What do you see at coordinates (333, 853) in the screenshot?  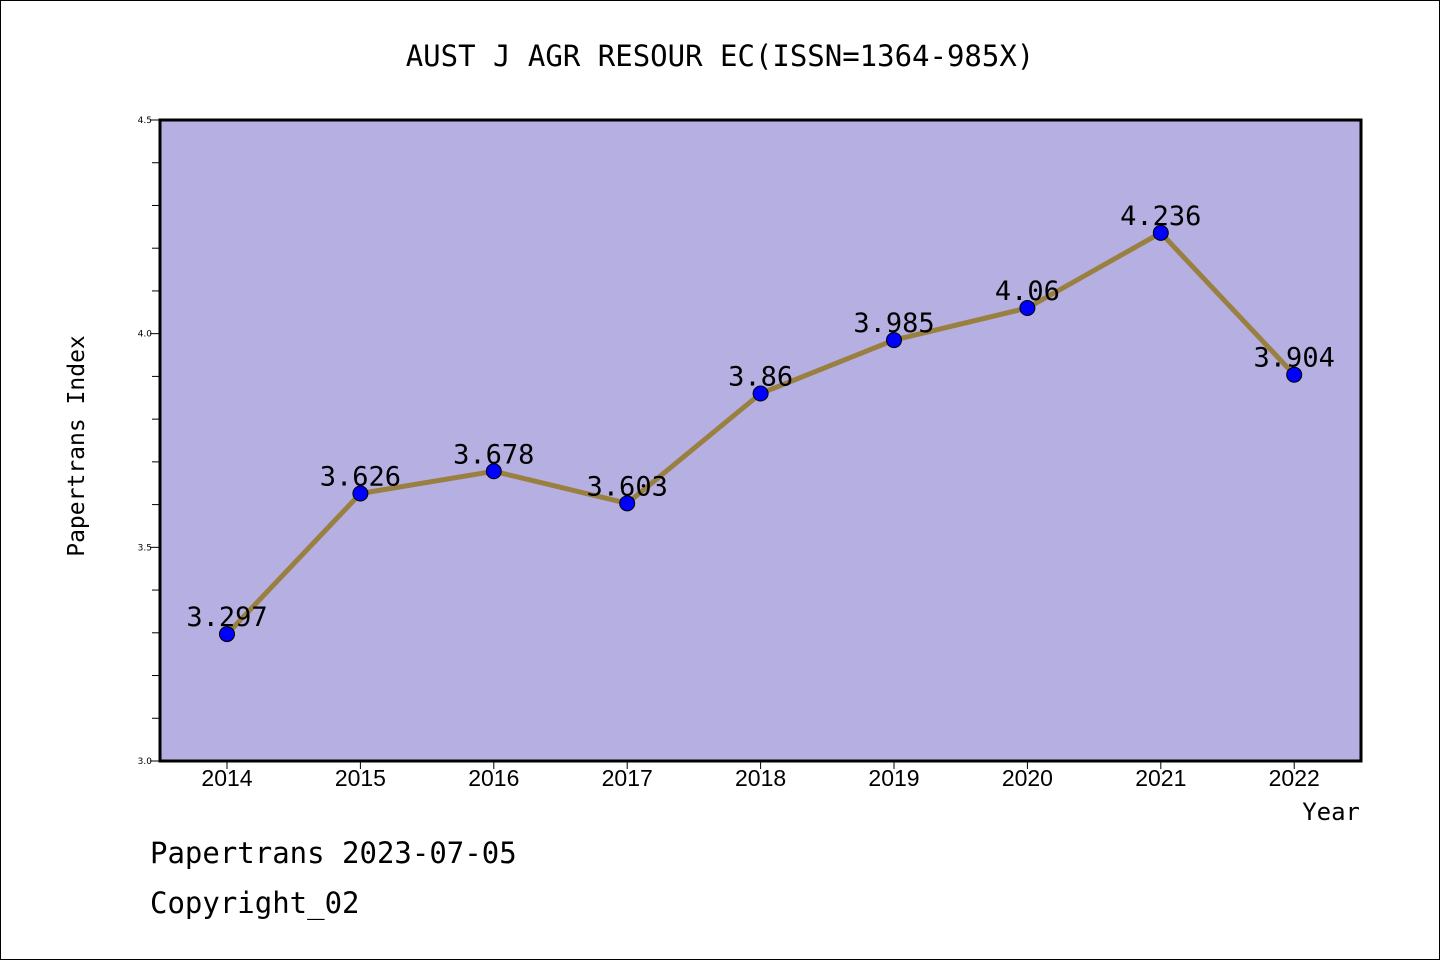 I see `footer-date: Papertrans 2023-07-05` at bounding box center [333, 853].